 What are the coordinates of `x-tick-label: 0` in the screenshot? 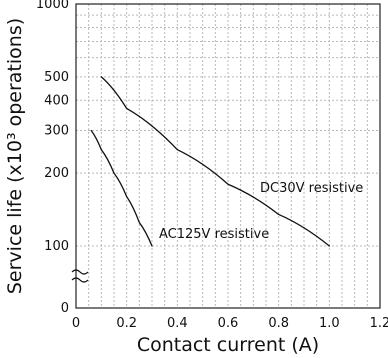 It's located at (76, 323).